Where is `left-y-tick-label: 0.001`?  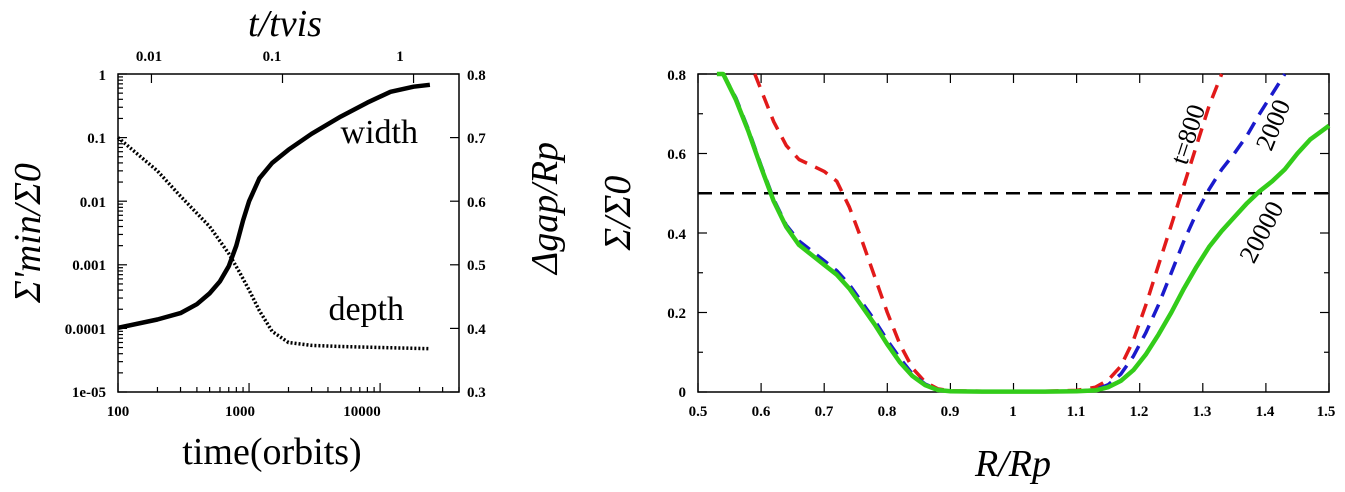 left-y-tick-label: 0.001 is located at coordinates (89, 266).